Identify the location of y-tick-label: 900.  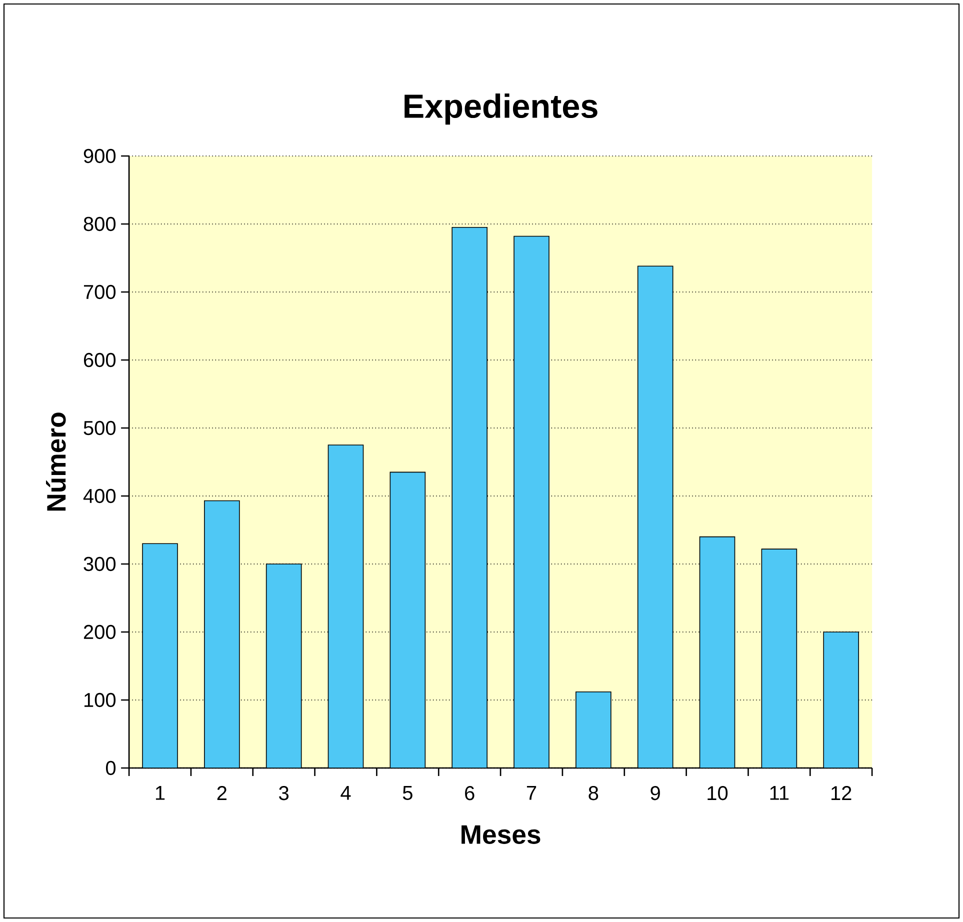
(100, 156).